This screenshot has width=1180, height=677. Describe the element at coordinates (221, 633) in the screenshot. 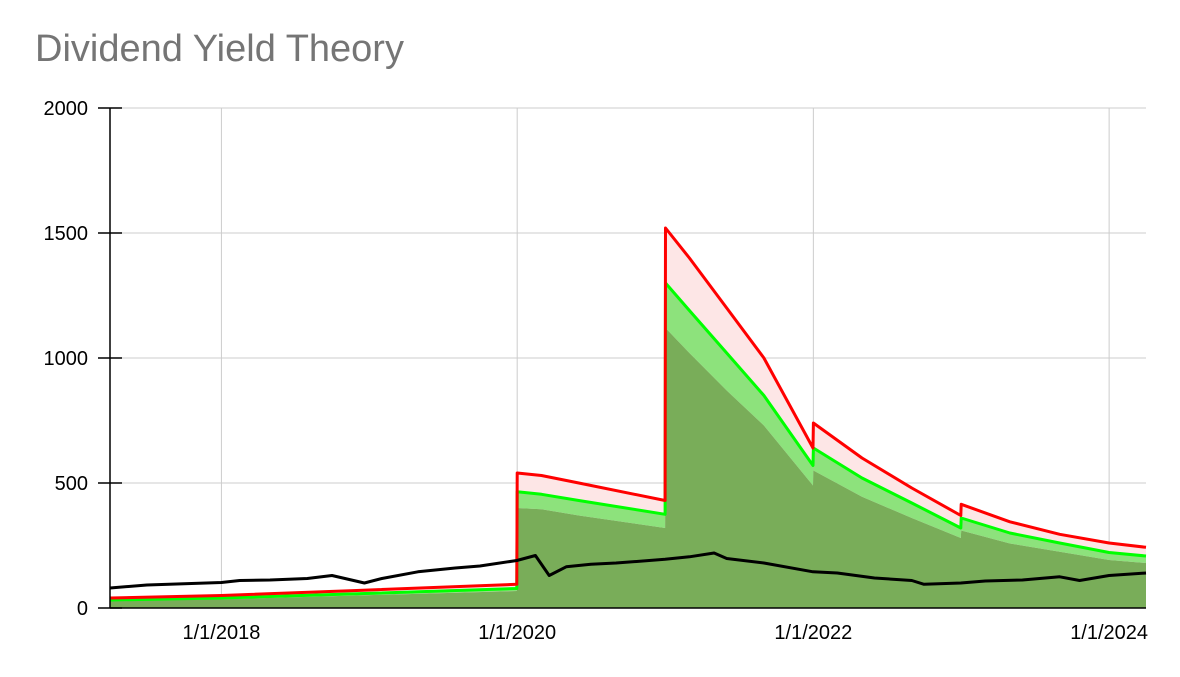

I see `x-tick-label: 1/1/2018` at that location.